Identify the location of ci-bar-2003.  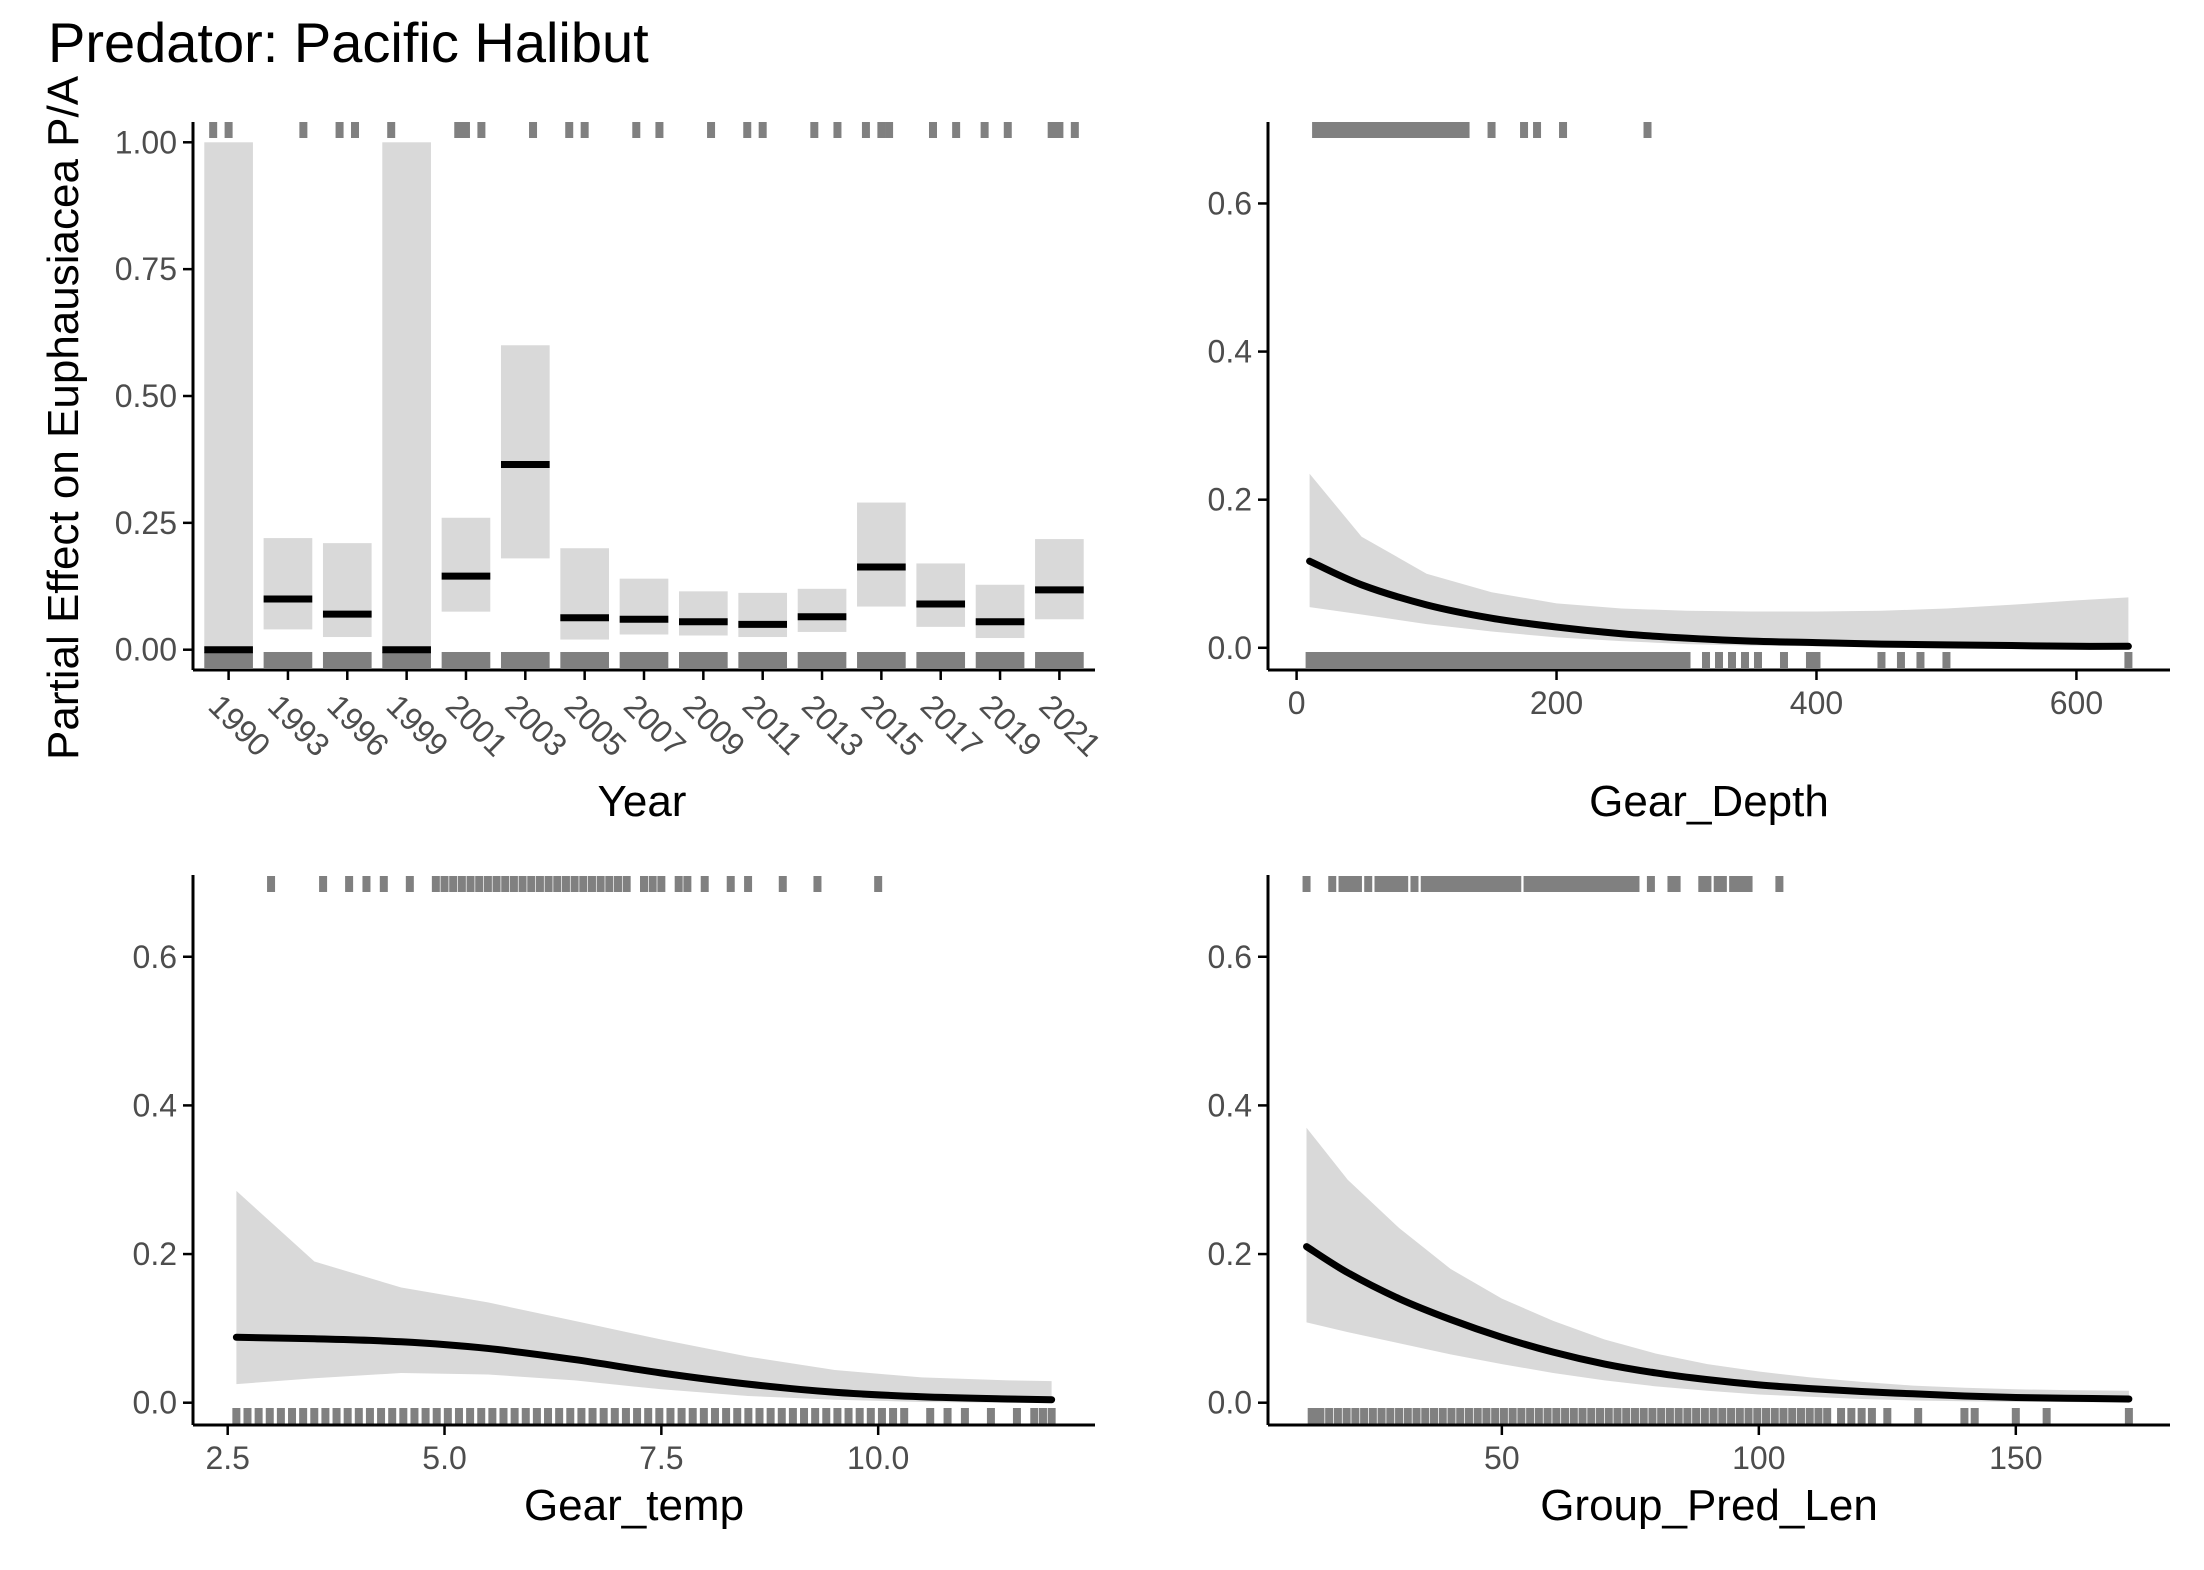
(525, 452).